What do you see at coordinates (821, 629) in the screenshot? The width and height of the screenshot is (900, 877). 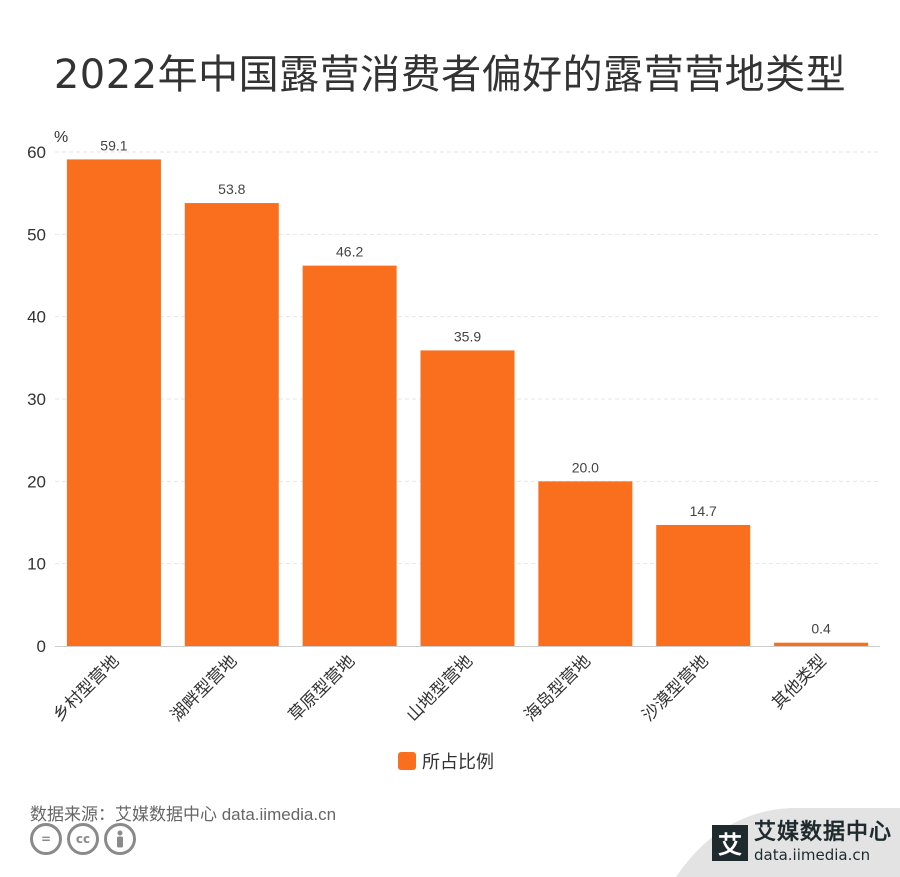 I see `data-label: 0.4` at bounding box center [821, 629].